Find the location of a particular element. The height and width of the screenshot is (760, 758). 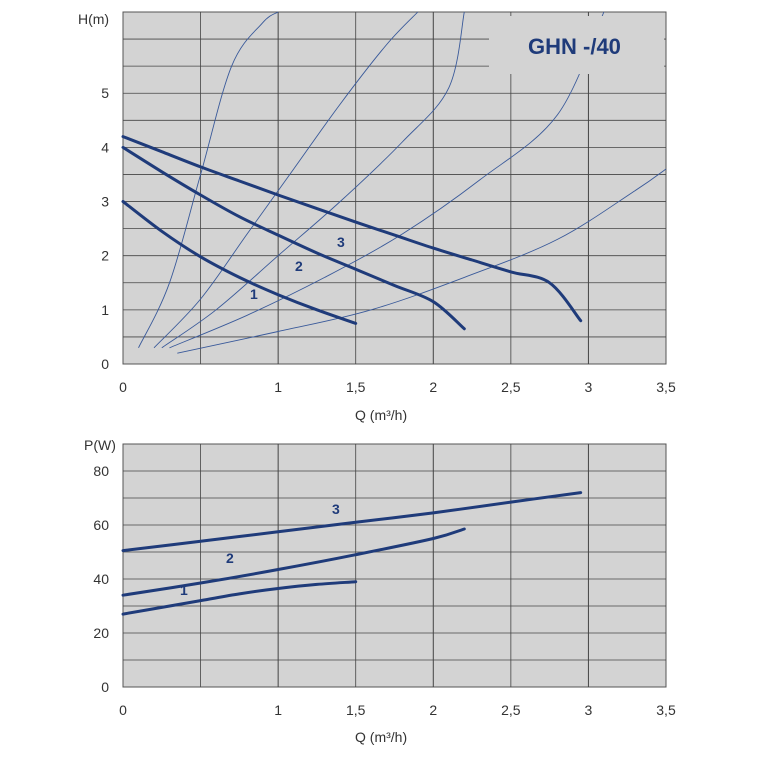

chart-title: GHN -/40 is located at coordinates (574, 46).